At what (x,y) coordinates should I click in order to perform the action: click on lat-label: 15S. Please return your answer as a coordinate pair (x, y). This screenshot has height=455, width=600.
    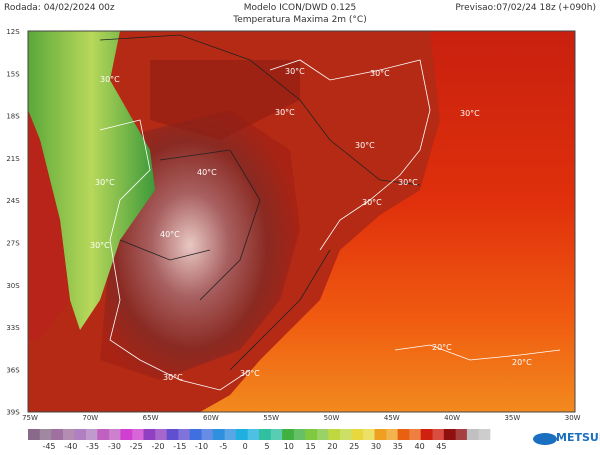
    Looking at the image, I should click on (13, 74).